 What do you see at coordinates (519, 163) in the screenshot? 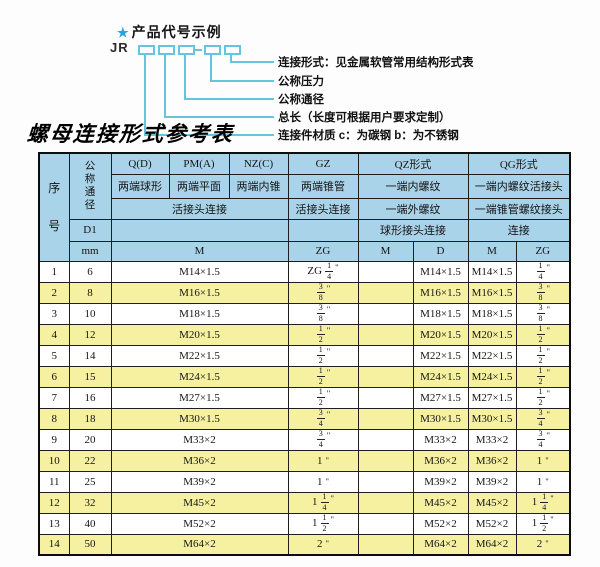
I see `header-type-qg: QG形式` at bounding box center [519, 163].